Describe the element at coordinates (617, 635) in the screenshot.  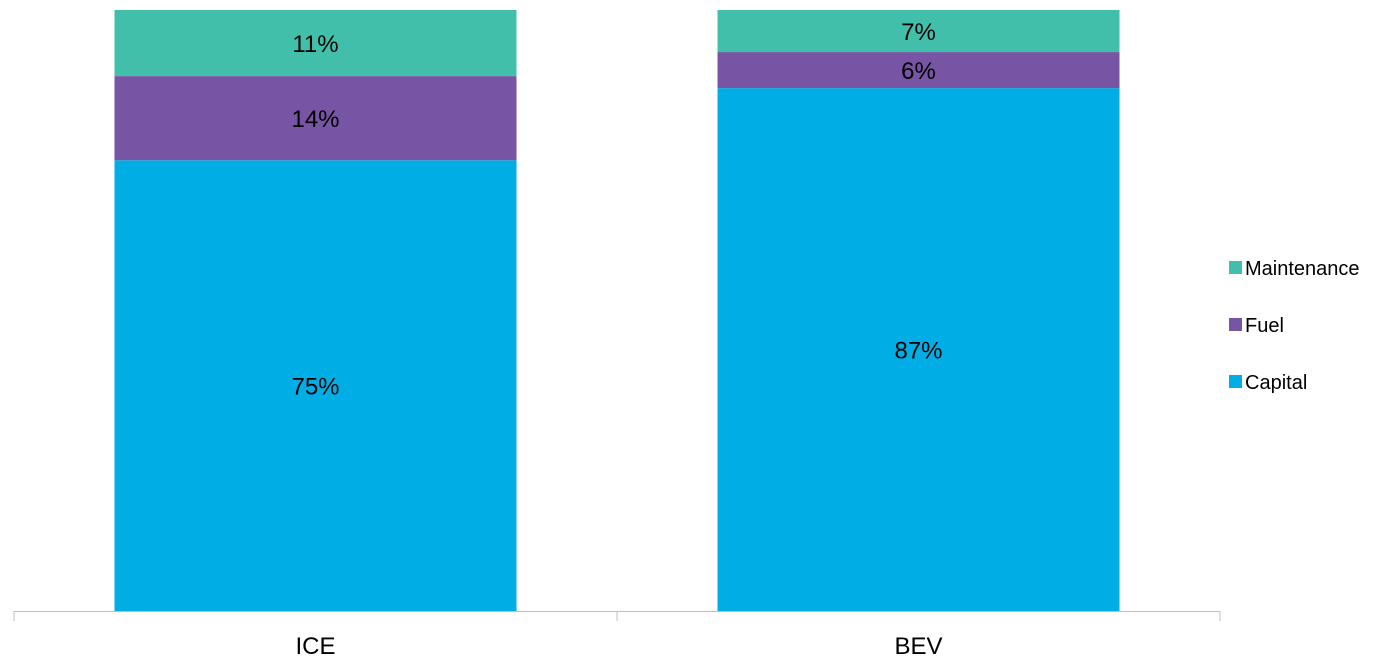
I see `x-axis: ICE BEV` at that location.